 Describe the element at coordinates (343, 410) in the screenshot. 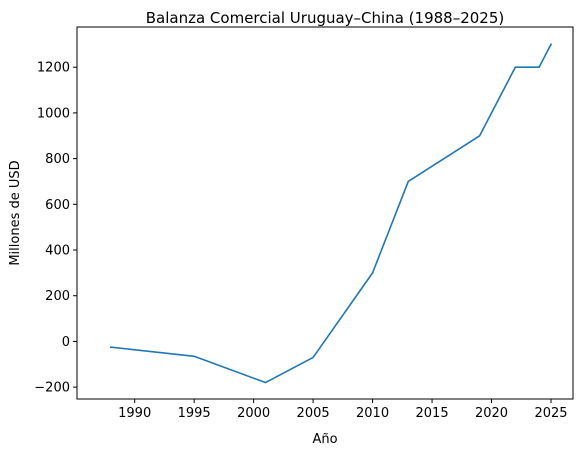

I see `x-axis: 1990 1995 2000 2005 2010 2015 2020 2025` at that location.